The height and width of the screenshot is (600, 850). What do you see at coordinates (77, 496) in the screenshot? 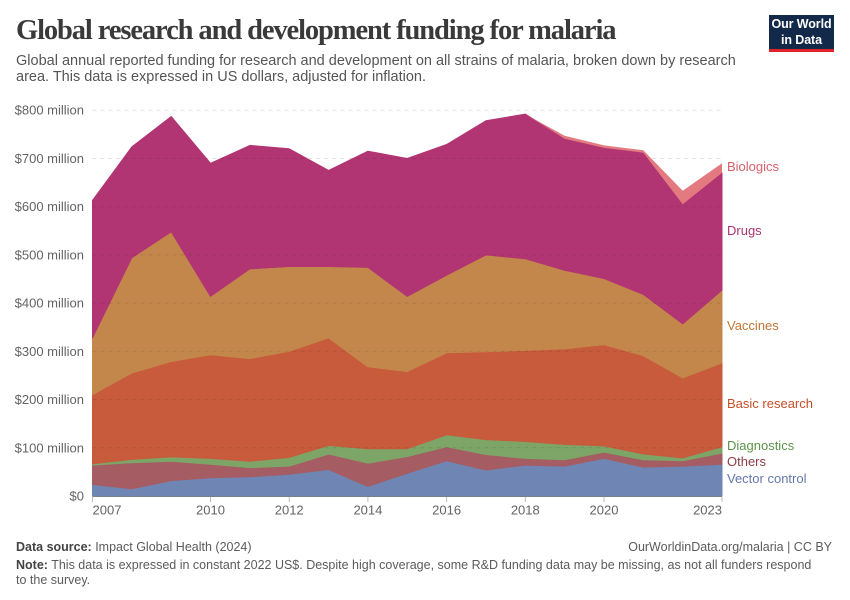
I see `svg-text: $0` at bounding box center [77, 496].